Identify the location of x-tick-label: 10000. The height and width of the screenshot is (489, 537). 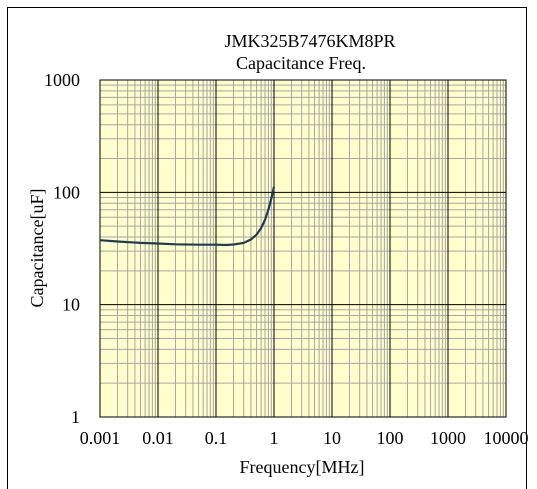
(506, 438).